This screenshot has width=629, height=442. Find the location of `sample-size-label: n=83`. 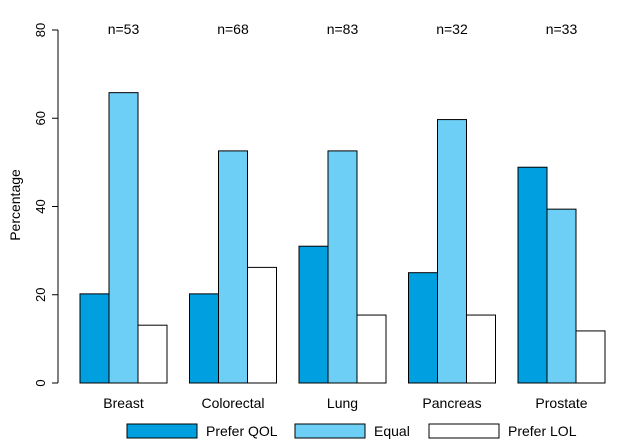

sample-size-label: n=83 is located at coordinates (343, 29).